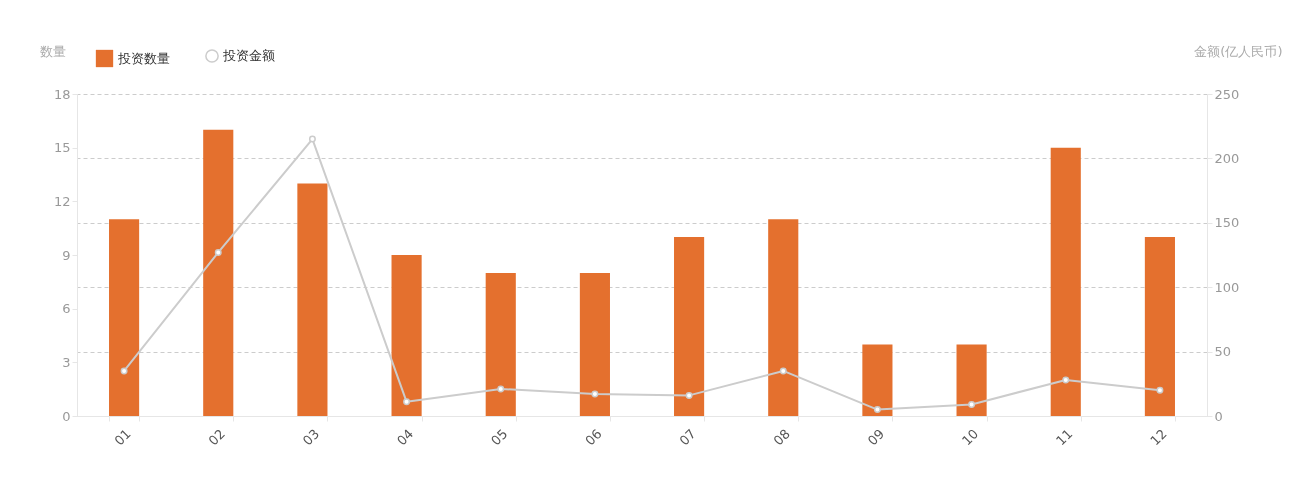 The width and height of the screenshot is (1290, 496). Describe the element at coordinates (499, 437) in the screenshot. I see `x-tick-label: 05` at that location.